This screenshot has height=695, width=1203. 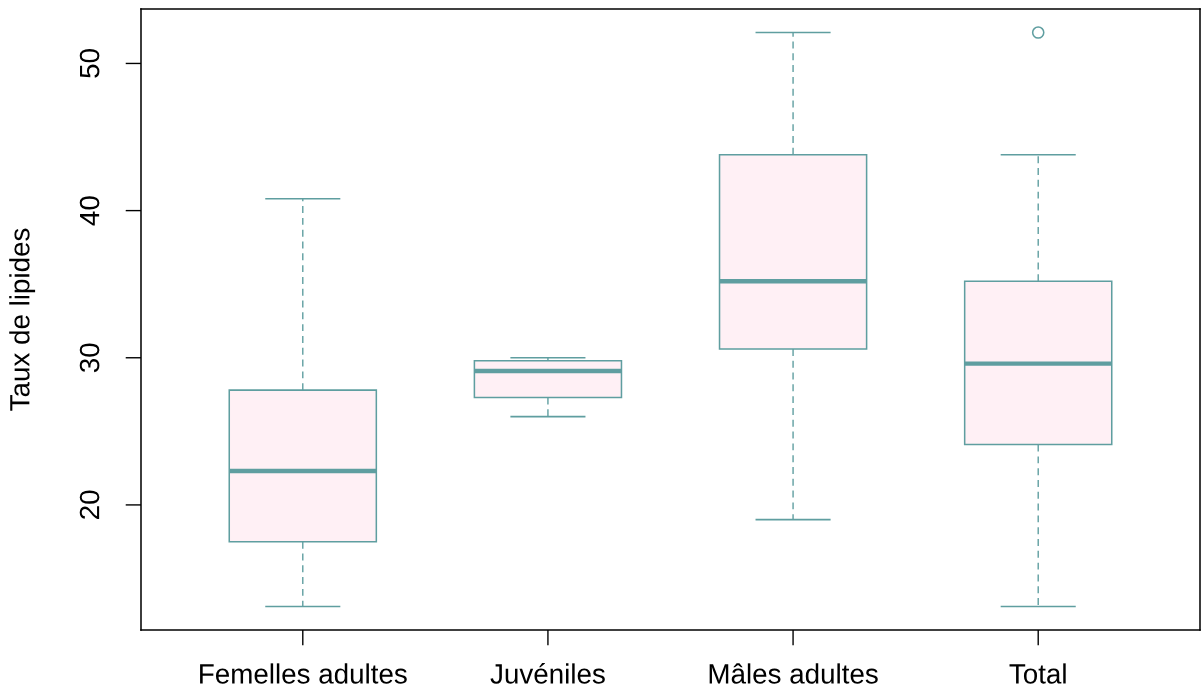 I want to click on y-tick-label: 20, so click(x=89, y=504).